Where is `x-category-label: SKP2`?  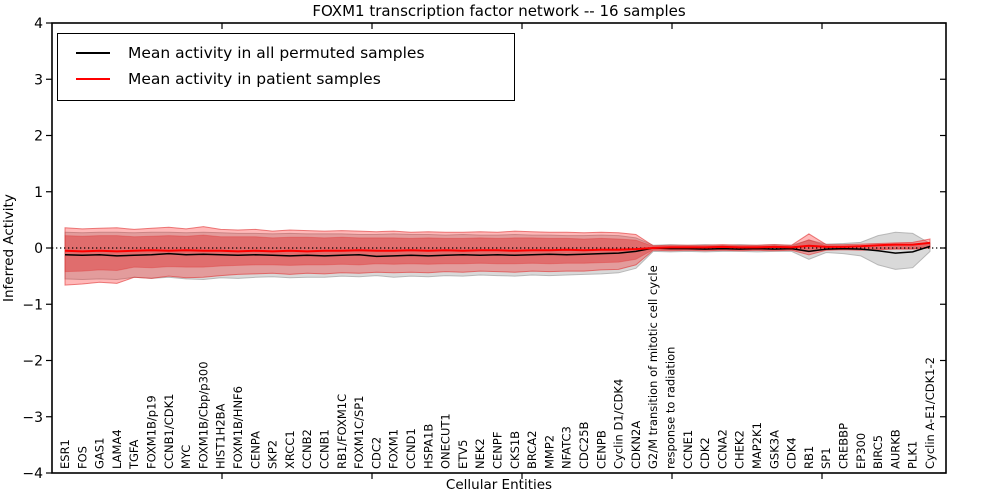
x-category-label: SKP2 is located at coordinates (273, 454).